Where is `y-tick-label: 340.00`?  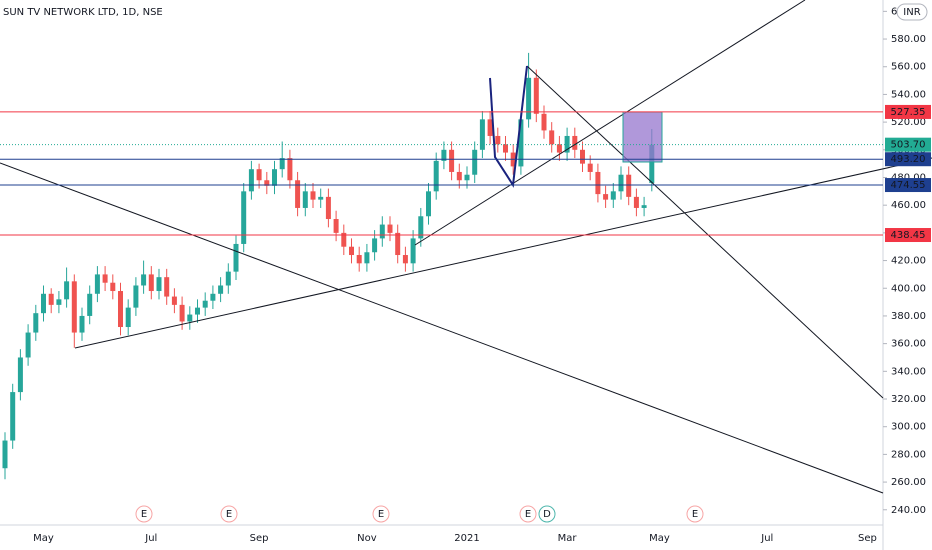 y-tick-label: 340.00 is located at coordinates (908, 371).